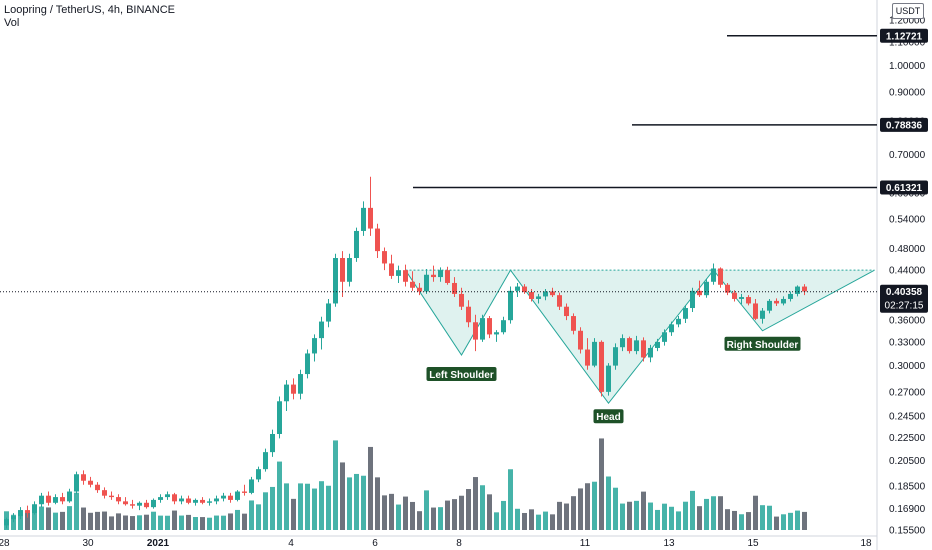 The width and height of the screenshot is (932, 550). Describe the element at coordinates (375, 543) in the screenshot. I see `x-tick-label: 6` at that location.